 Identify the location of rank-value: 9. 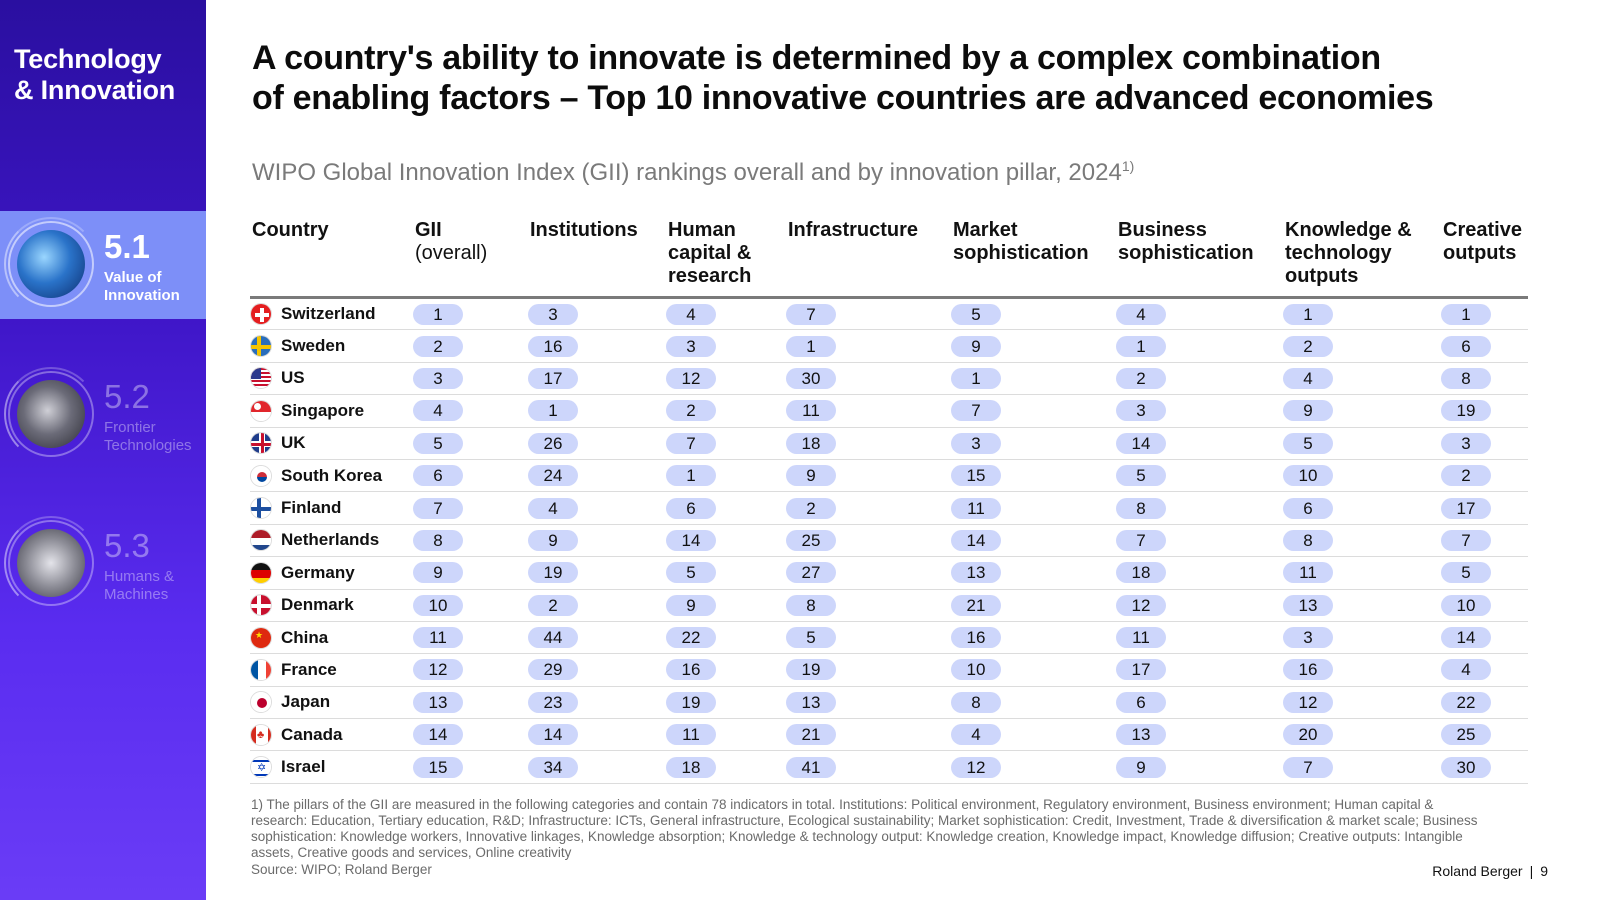
(976, 346).